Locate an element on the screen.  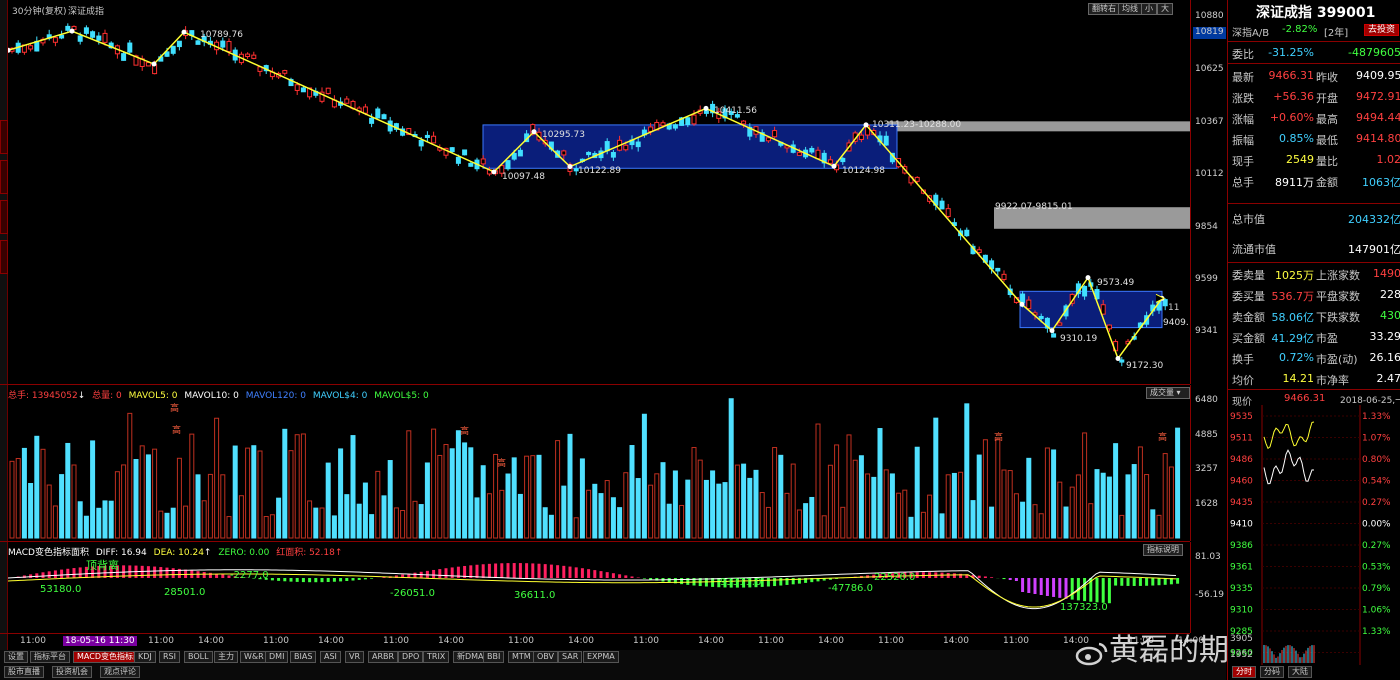
indicator-tab: VR is located at coordinates (355, 657).